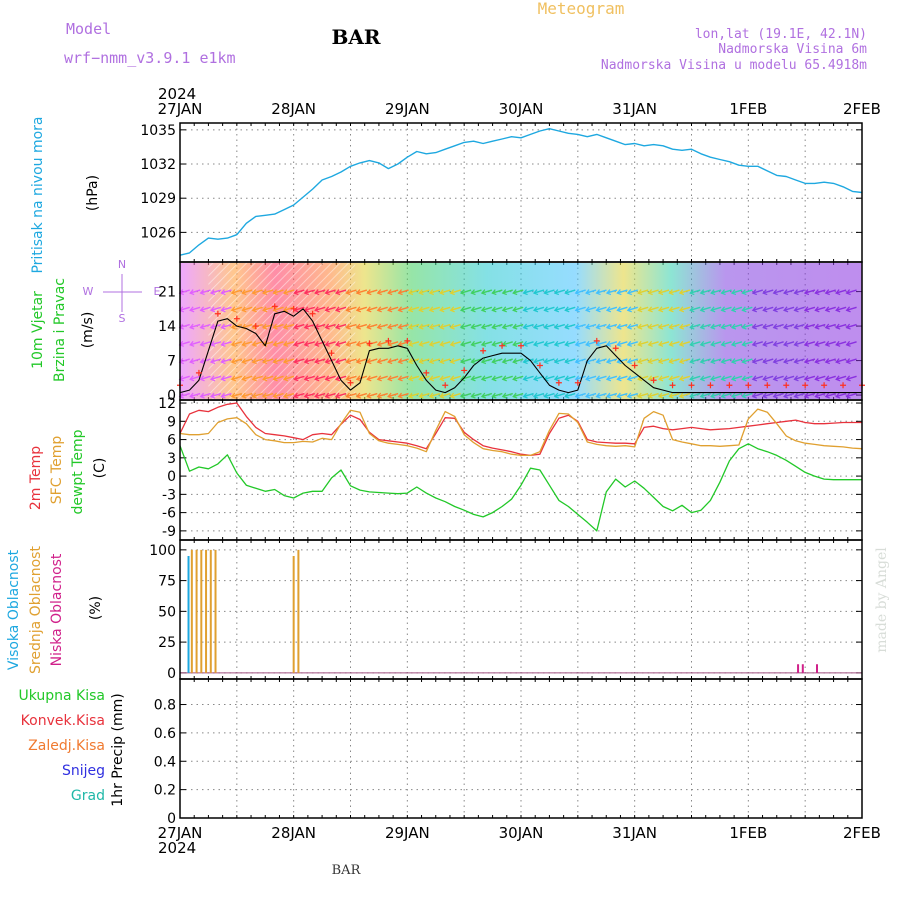 Image resolution: width=900 pixels, height=900 pixels. Describe the element at coordinates (78, 471) in the screenshot. I see `dewpt-temp-ylabel: dewpt Temp` at that location.